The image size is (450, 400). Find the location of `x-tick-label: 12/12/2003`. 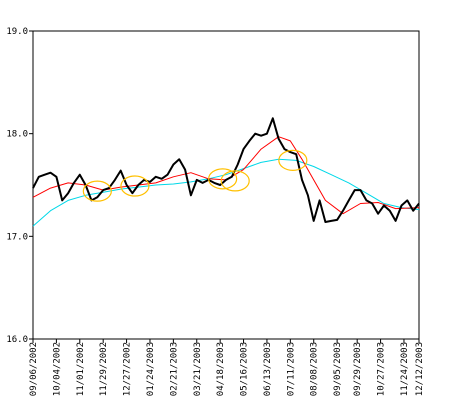

x-tick-label: 12/12/2003 is located at coordinates (420, 369).